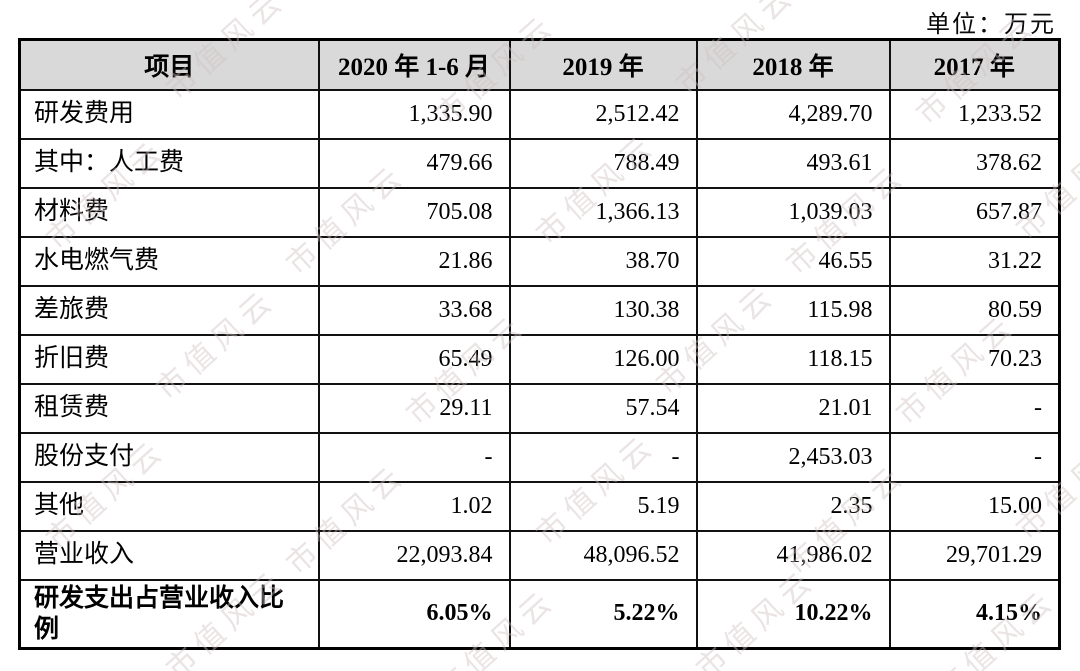 This screenshot has height=671, width=1080. Describe the element at coordinates (974, 64) in the screenshot. I see `column-header-2017: 2017 年` at that location.